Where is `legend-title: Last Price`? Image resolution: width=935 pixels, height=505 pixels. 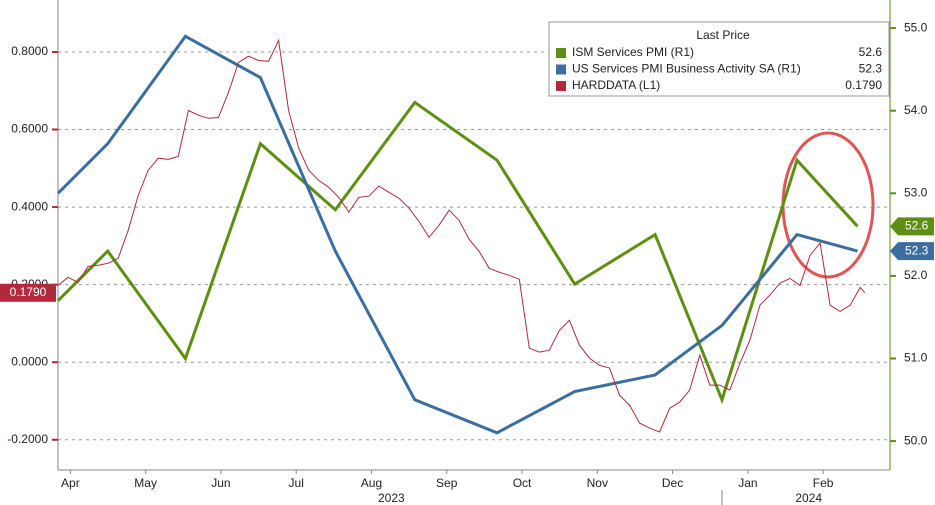
legend-title: Last Price is located at coordinates (723, 35).